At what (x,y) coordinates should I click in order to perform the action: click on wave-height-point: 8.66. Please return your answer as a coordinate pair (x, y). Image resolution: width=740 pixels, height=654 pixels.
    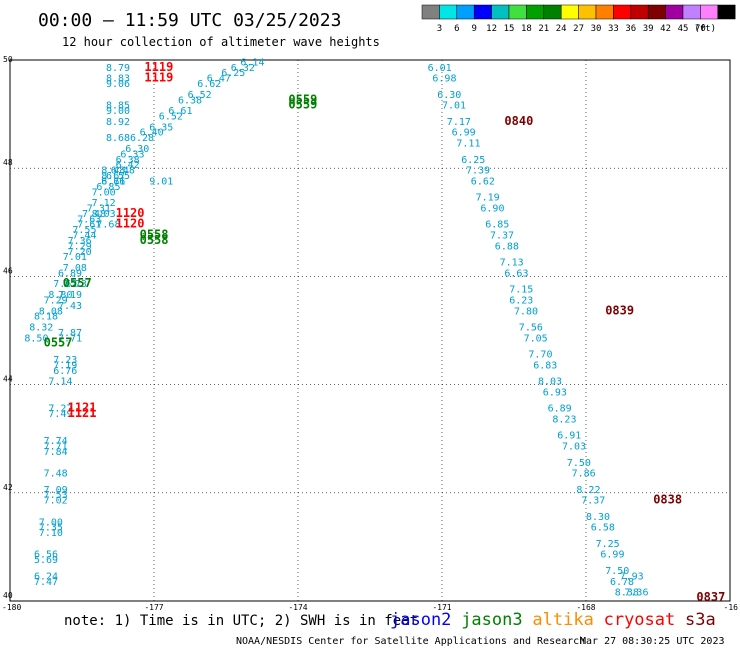
    Looking at the image, I should click on (113, 181).